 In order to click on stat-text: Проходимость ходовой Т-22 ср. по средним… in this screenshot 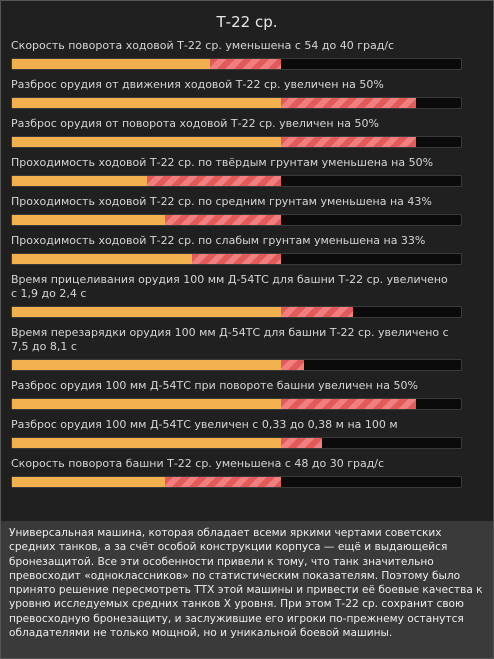, I will do `click(221, 201)`.